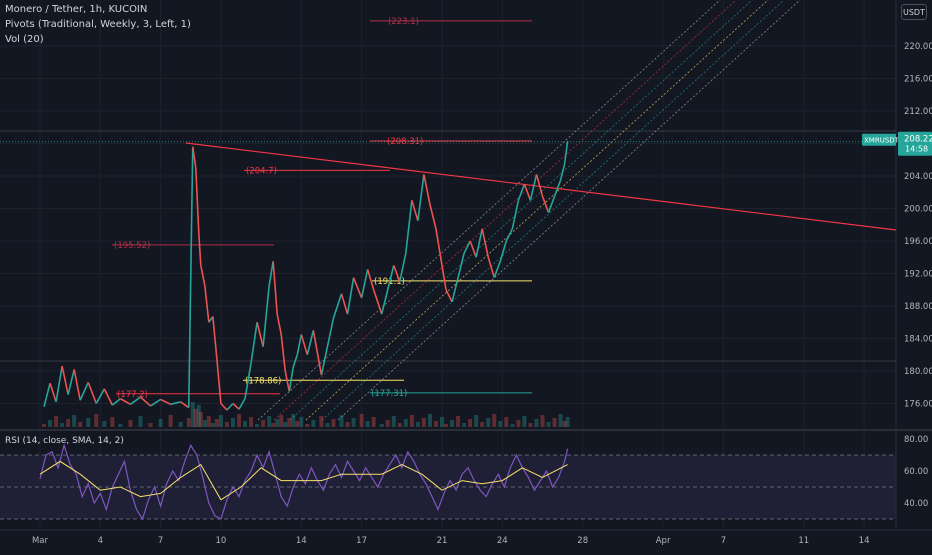 The height and width of the screenshot is (555, 932). I want to click on time-axis-tick: 4, so click(100, 541).